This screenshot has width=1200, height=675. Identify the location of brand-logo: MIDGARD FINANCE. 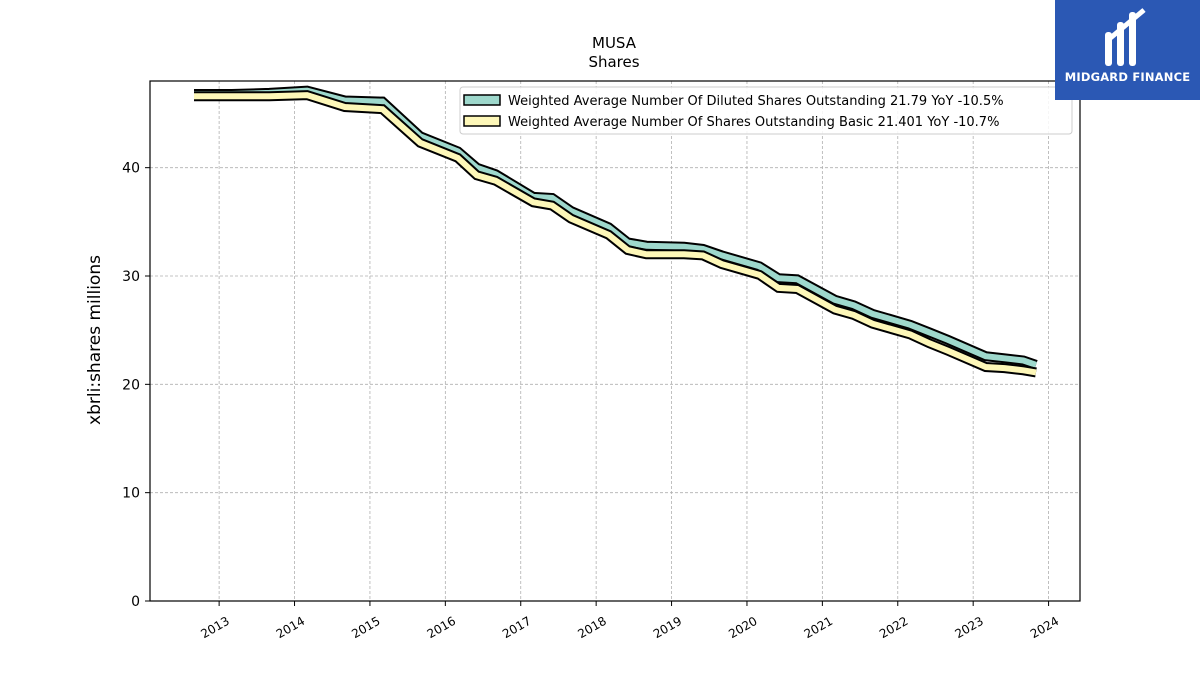
(1127, 50).